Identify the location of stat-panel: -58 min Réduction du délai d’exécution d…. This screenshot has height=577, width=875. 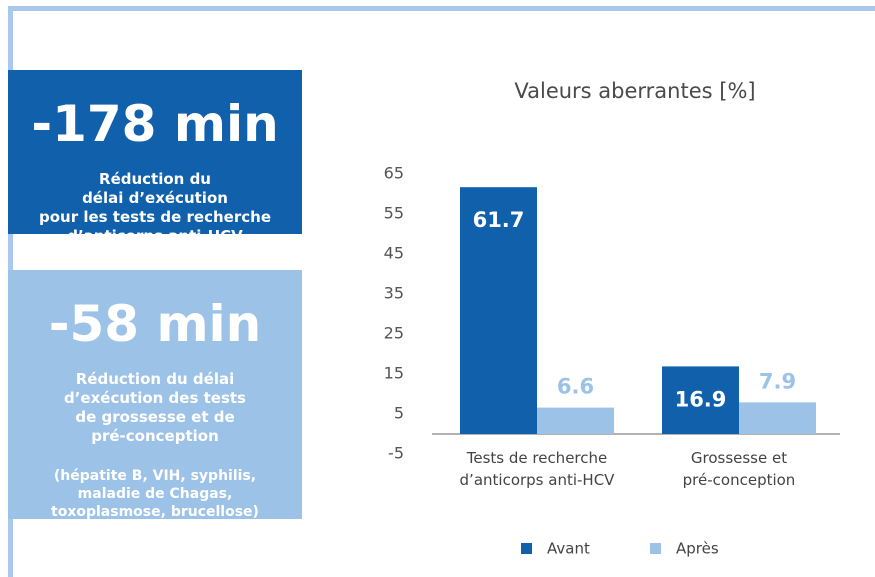
(155, 395).